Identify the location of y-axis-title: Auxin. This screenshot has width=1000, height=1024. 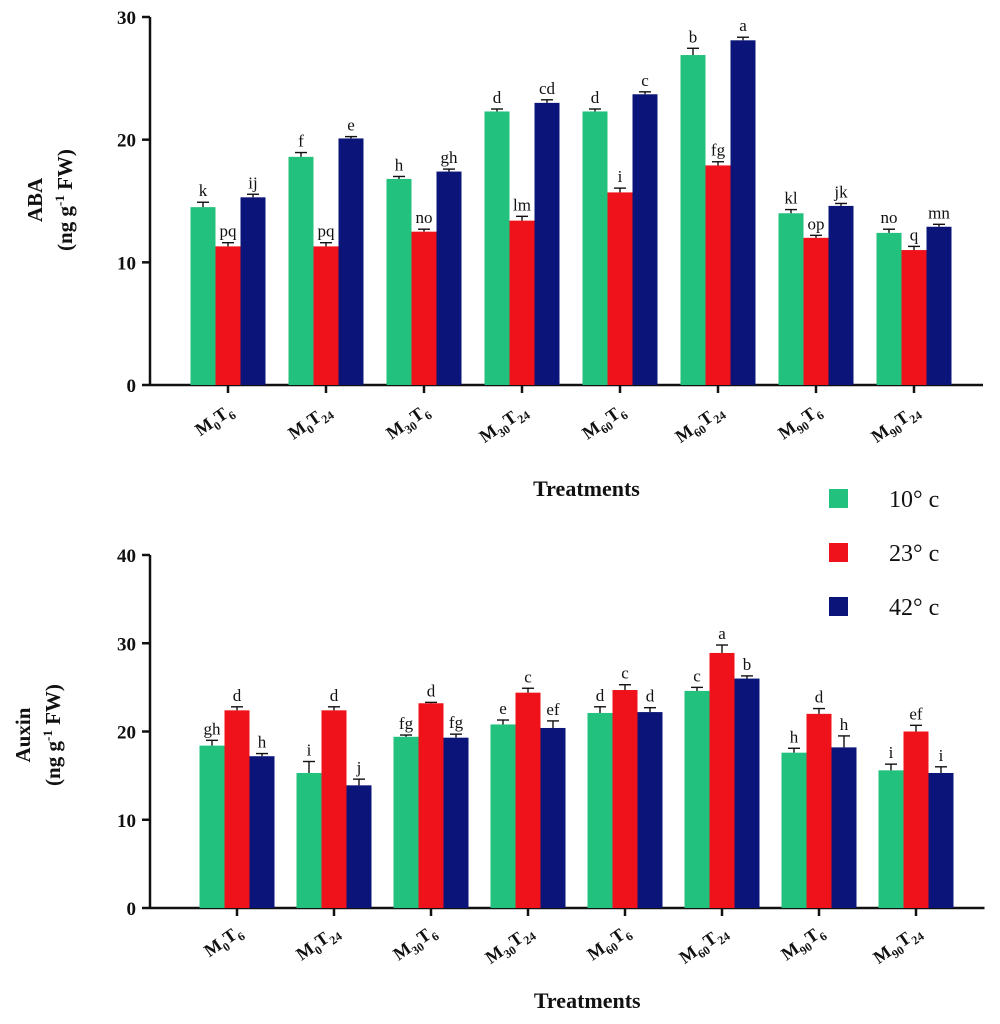
(23, 734).